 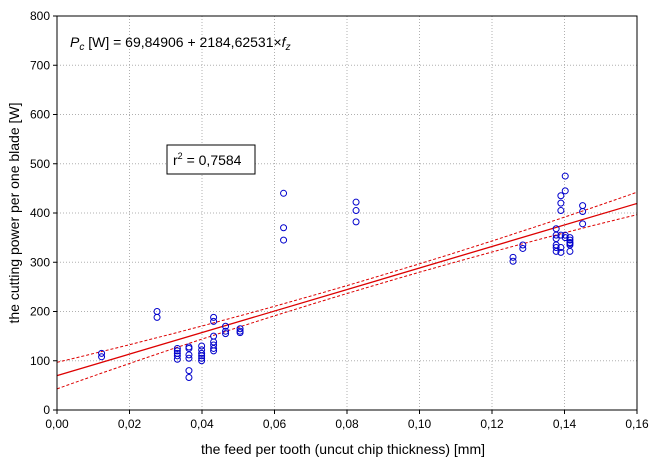 I want to click on x-tick-label: 0,08, so click(x=347, y=424).